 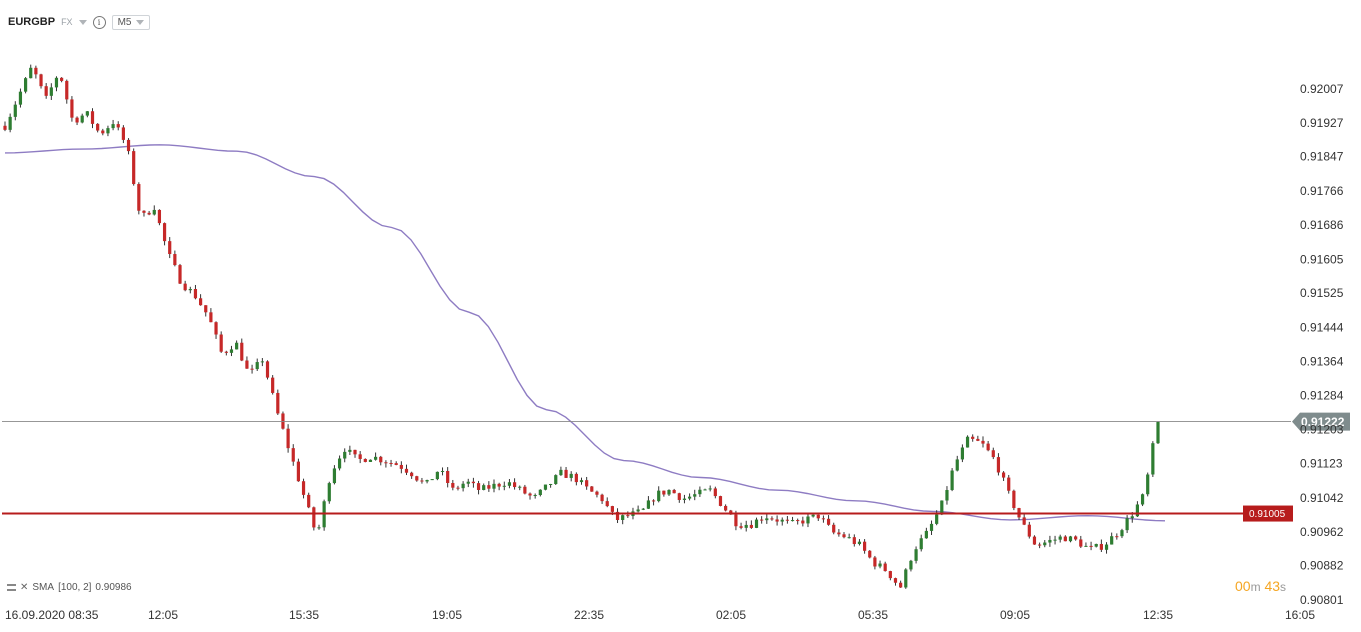 I want to click on x-tick-label: 22:35, so click(x=589, y=615).